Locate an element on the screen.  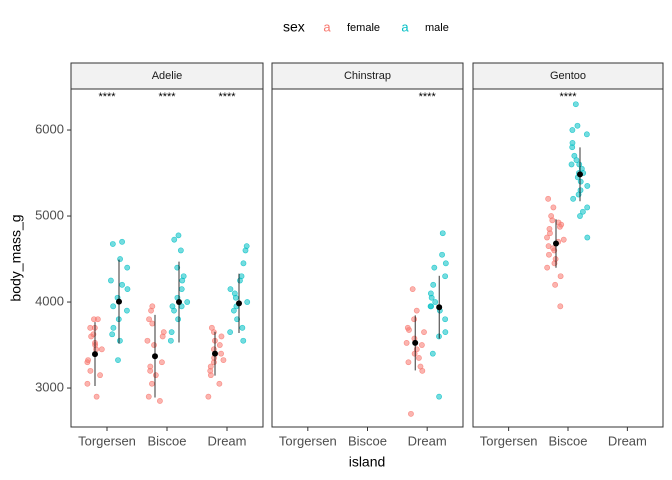
y-tick-label: 3000 is located at coordinates (49, 386).